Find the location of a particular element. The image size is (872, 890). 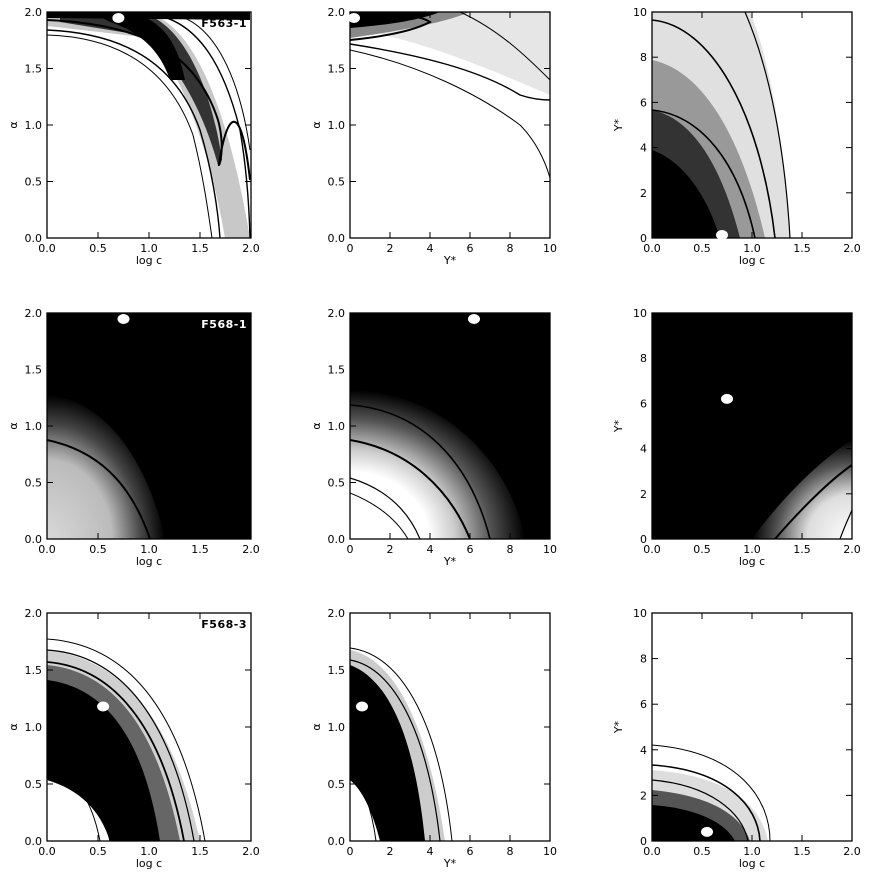

panel-r2-c2 is located at coordinates (450, 426).